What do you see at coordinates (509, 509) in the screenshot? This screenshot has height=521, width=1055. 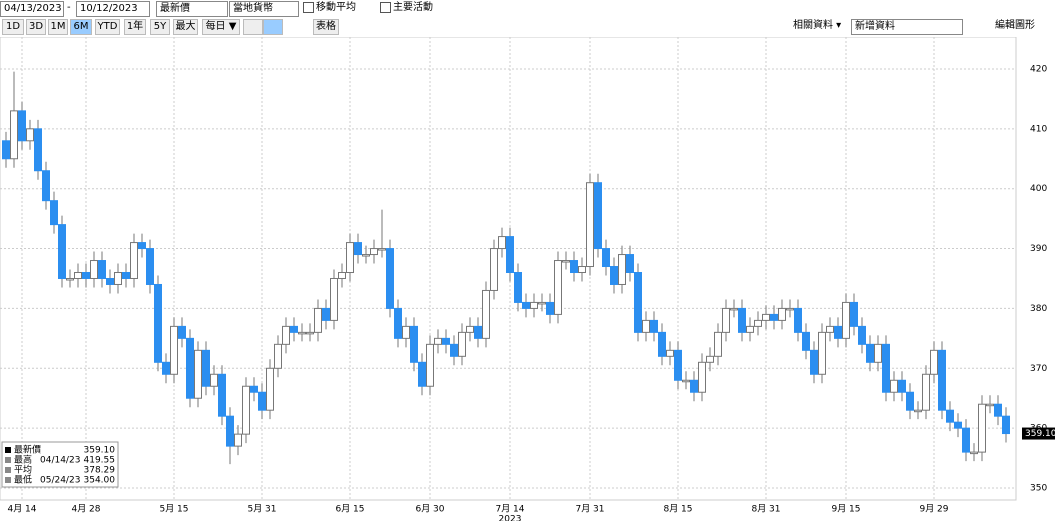 I see `x-tick-label: 7月 14` at bounding box center [509, 509].